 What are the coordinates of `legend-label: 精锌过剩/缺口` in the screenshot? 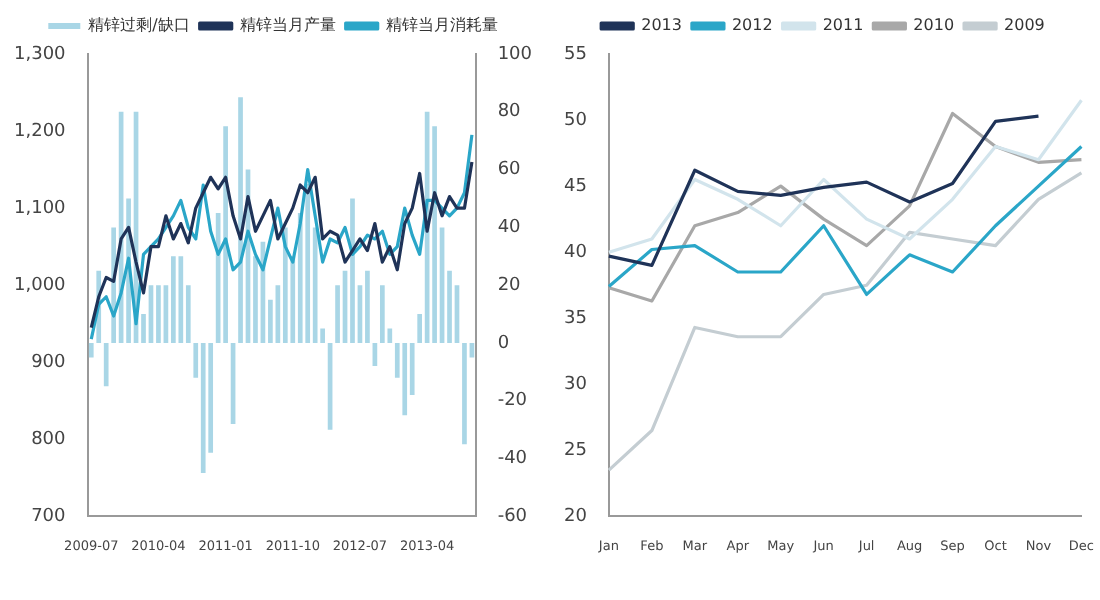 It's located at (139, 25).